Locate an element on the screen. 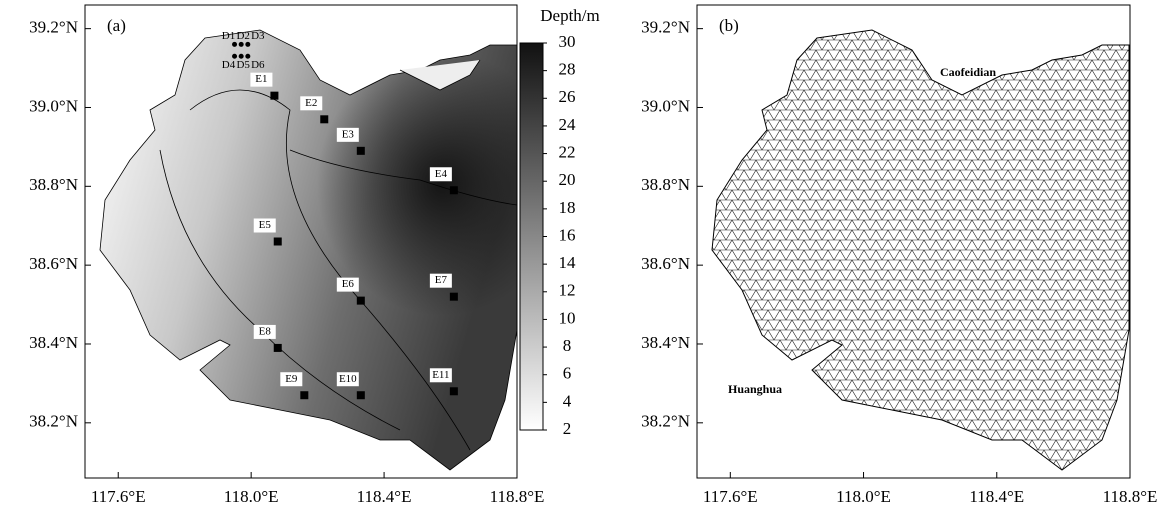 The width and height of the screenshot is (1157, 514). station-label: E10 is located at coordinates (348, 379).